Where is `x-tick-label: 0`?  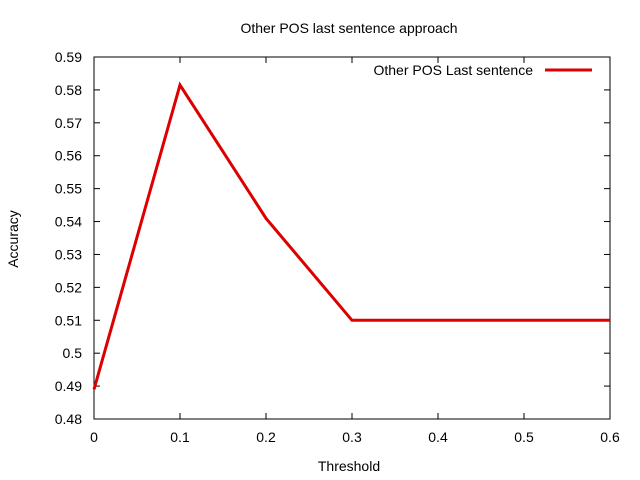 x-tick-label: 0 is located at coordinates (94, 437).